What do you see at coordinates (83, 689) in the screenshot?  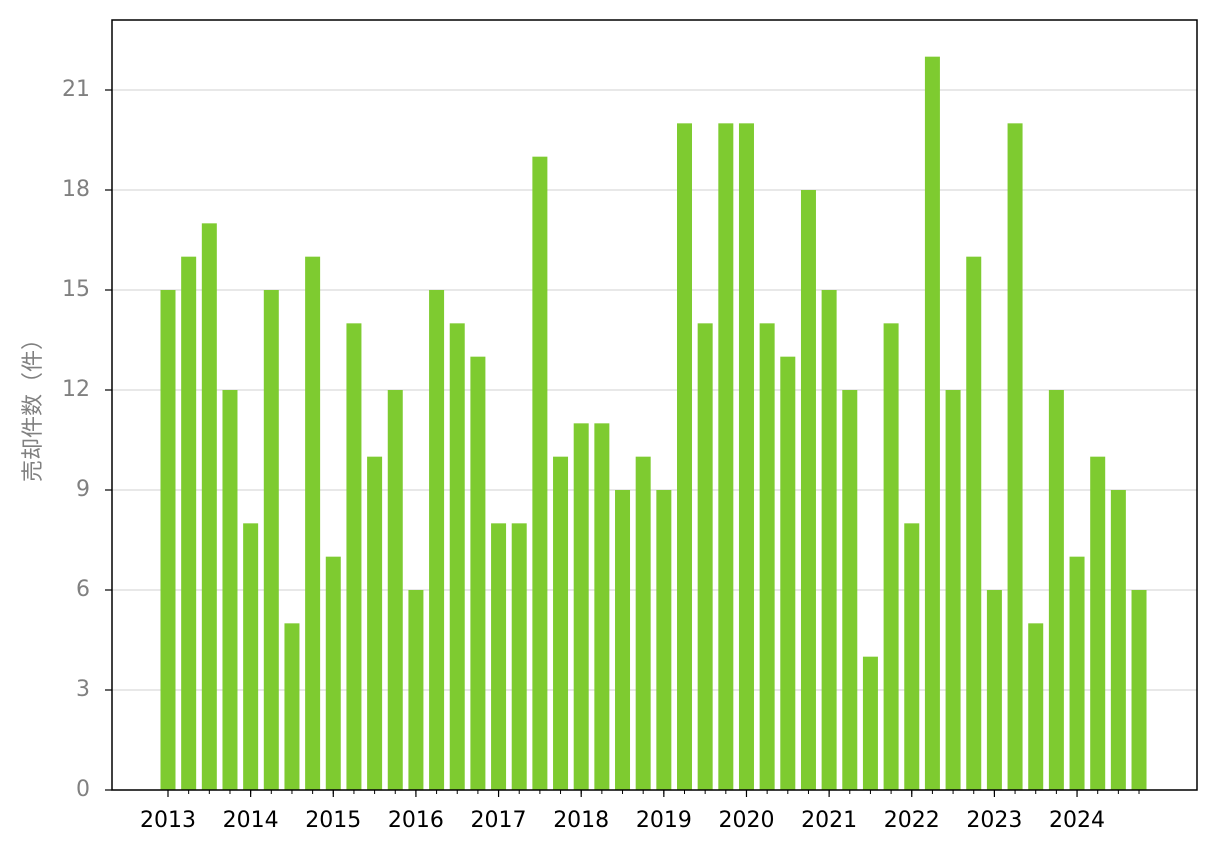 I see `y-tick-label: 3` at bounding box center [83, 689].